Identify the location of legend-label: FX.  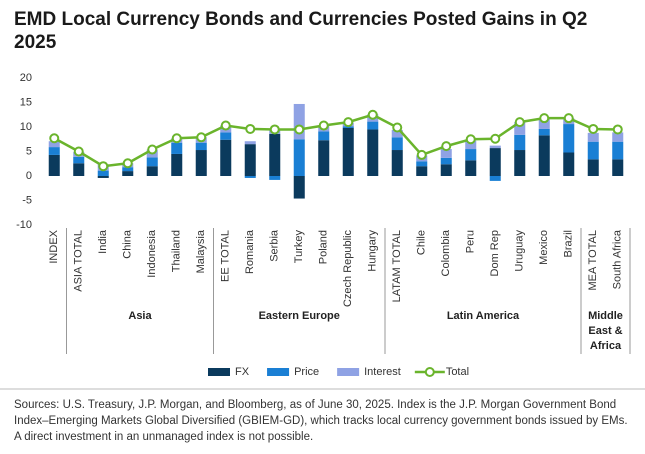
(242, 372).